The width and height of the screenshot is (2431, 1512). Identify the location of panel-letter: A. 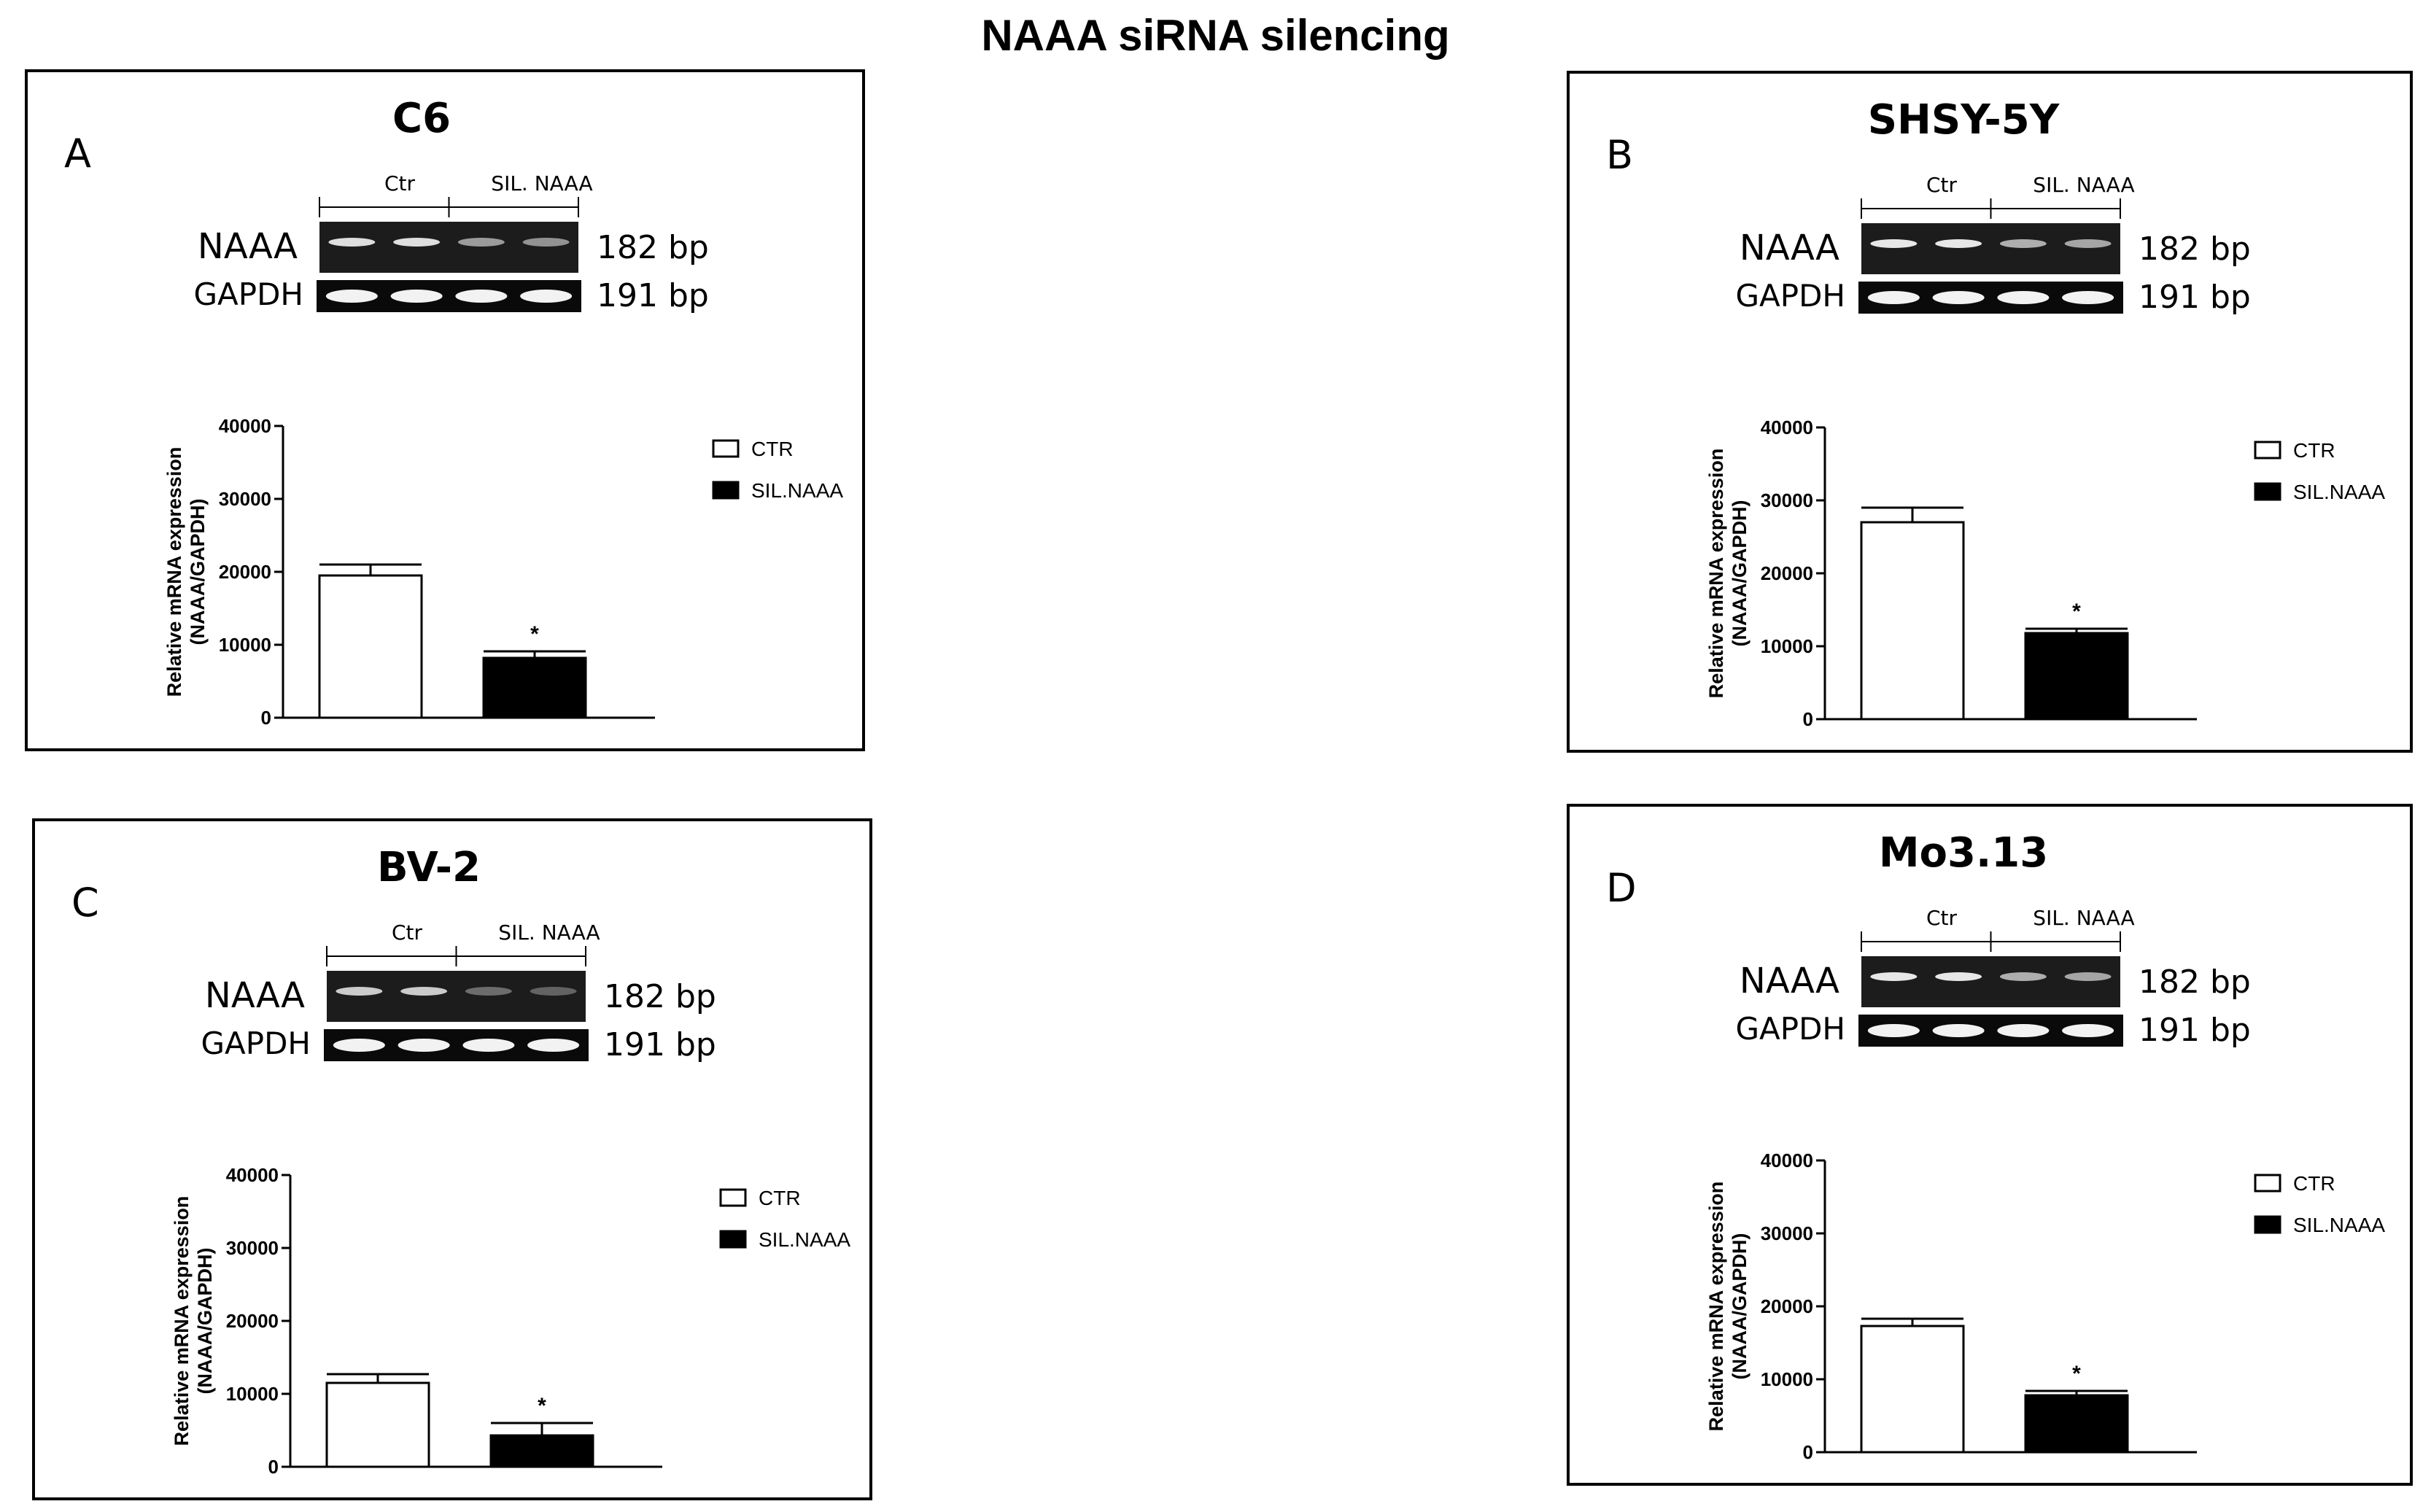
(77, 154).